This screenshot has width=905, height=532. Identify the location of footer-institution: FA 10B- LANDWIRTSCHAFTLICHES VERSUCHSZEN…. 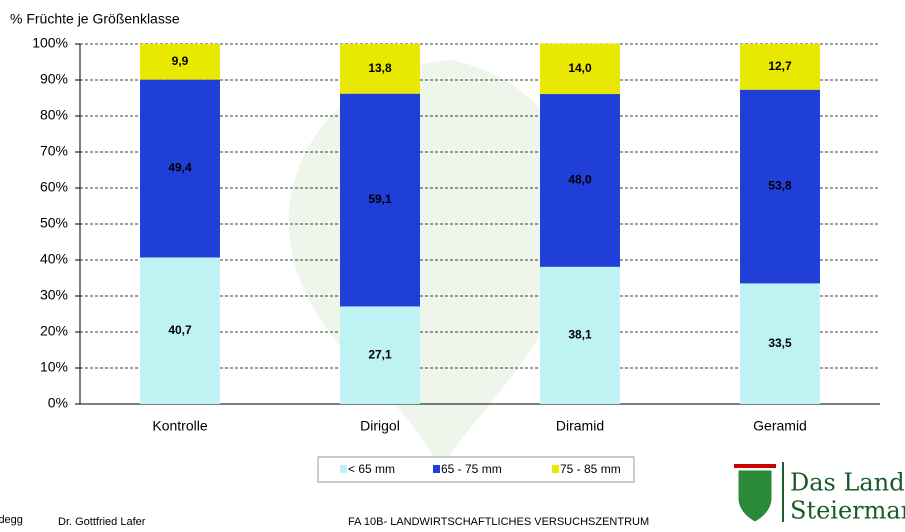
(498, 522).